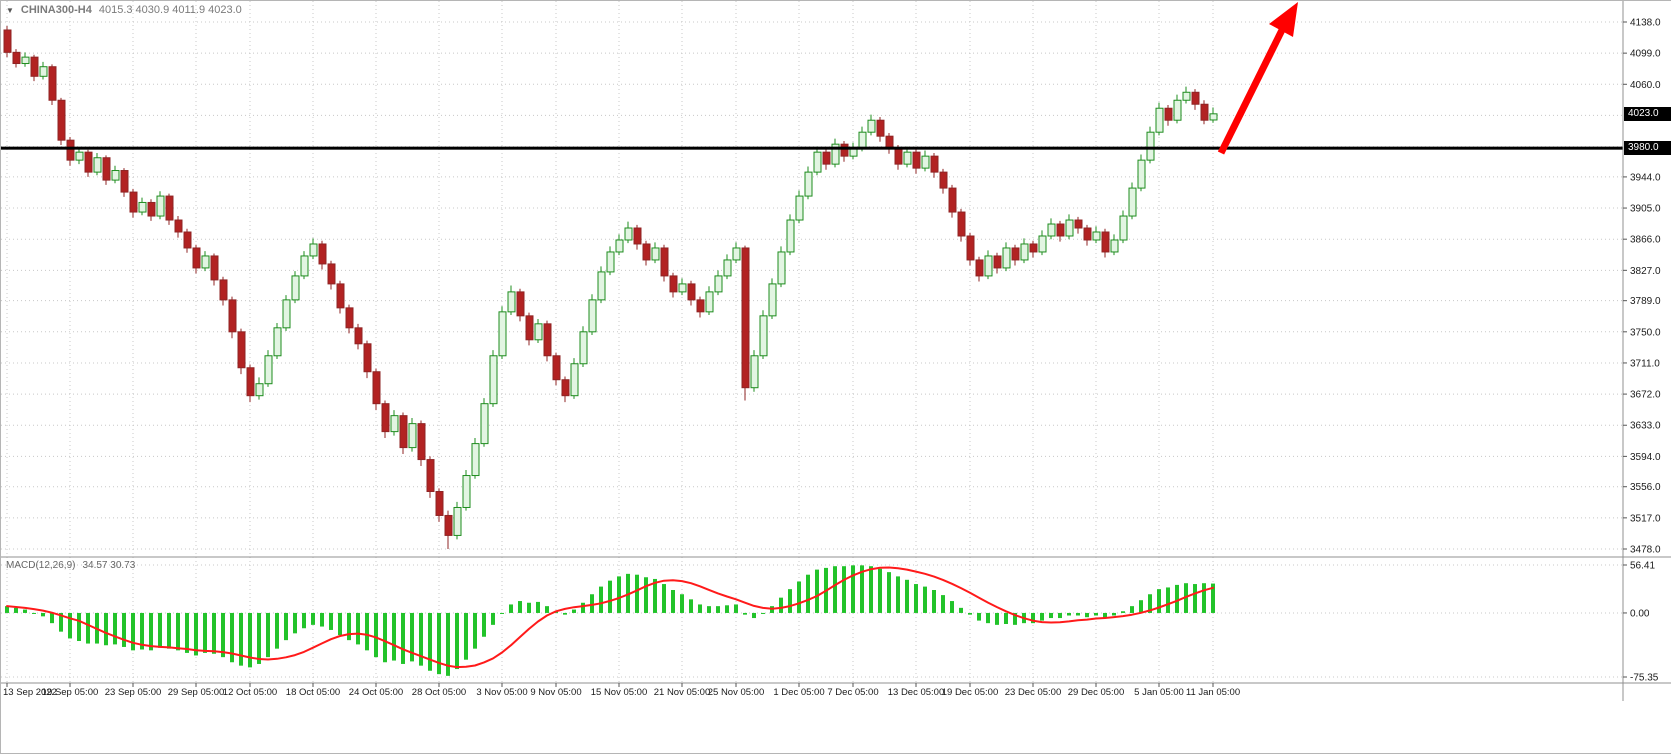 The image size is (1671, 754). I want to click on price-axis-label: 3594.0, so click(1645, 457).